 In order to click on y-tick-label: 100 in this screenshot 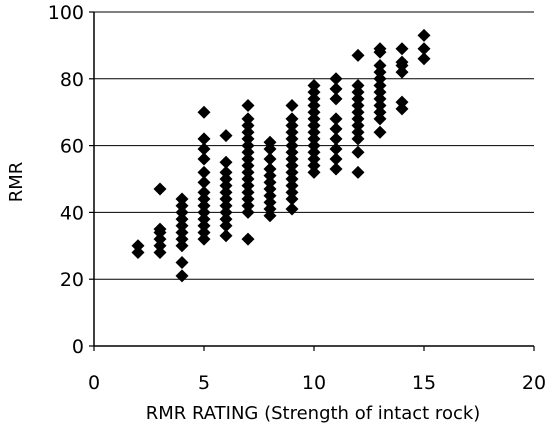, I will do `click(66, 13)`.